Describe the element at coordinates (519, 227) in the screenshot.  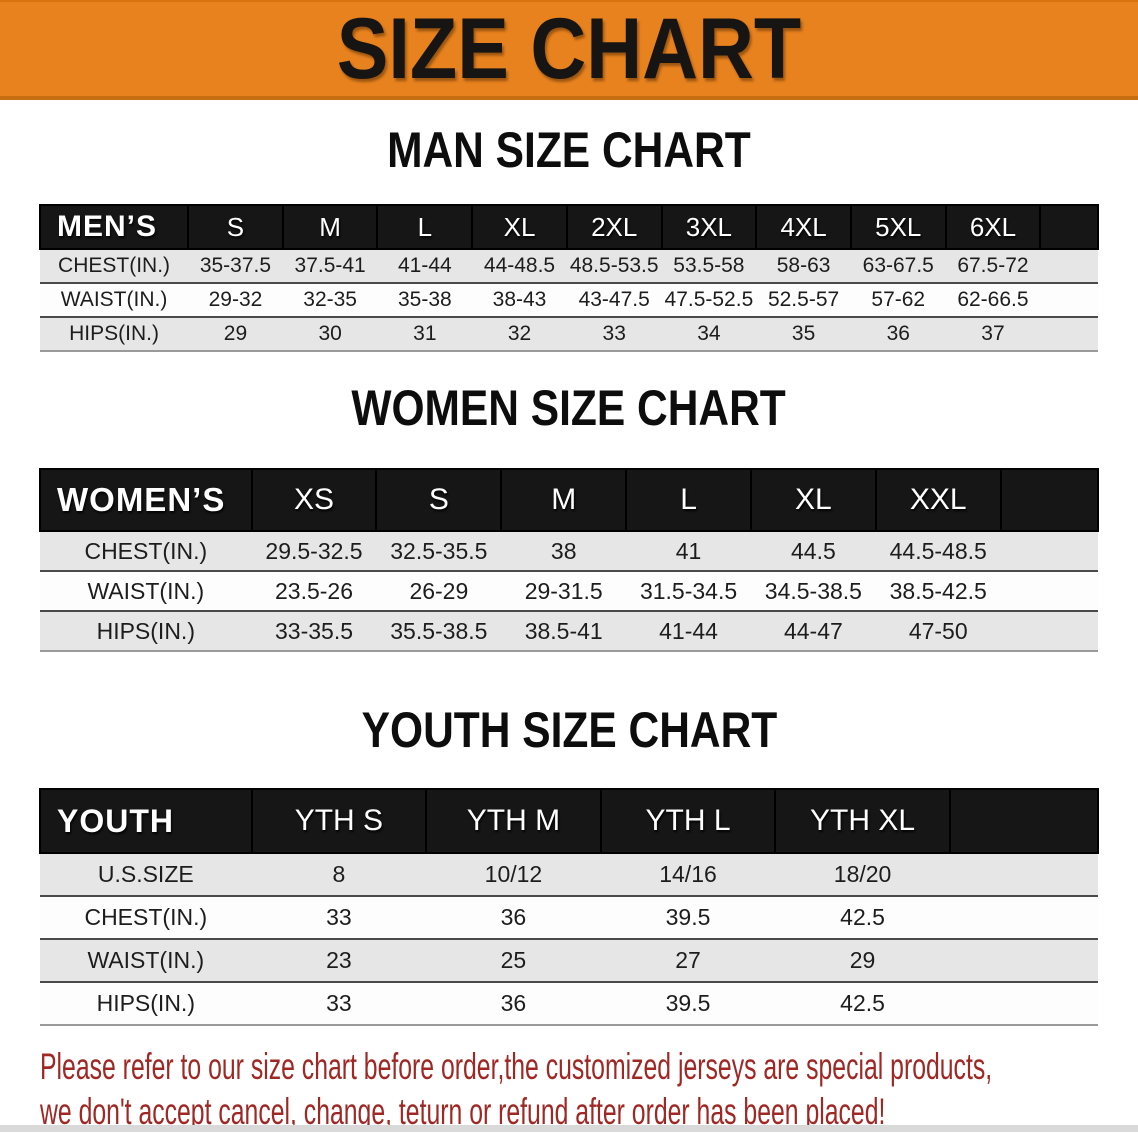
I see `men-col-header: XL` at that location.